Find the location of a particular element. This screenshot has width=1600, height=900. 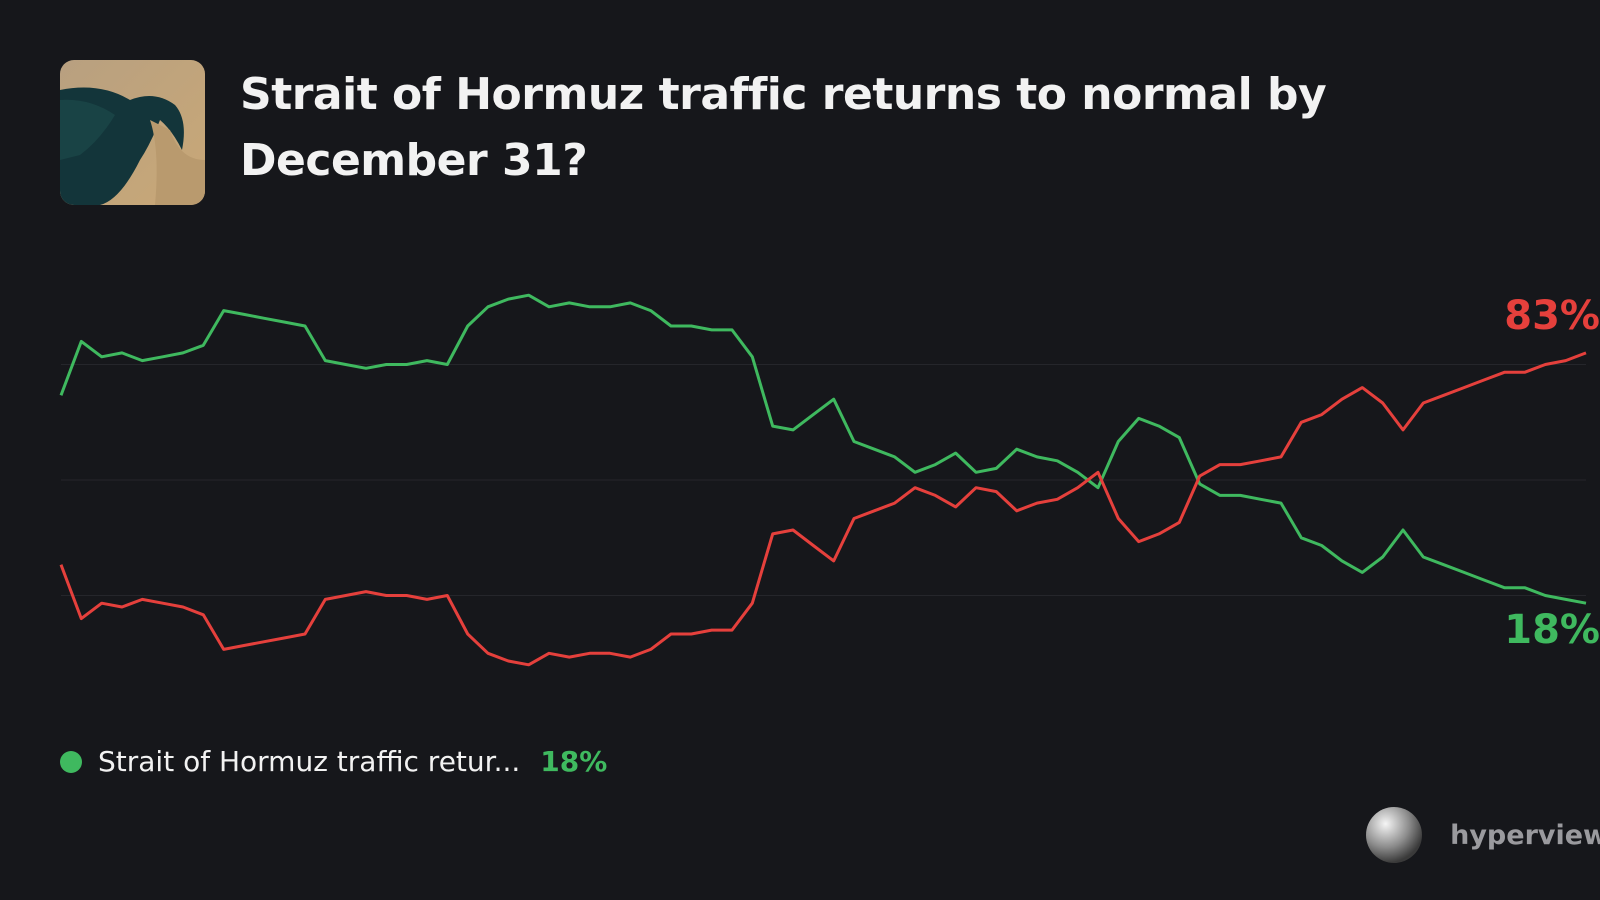

legend-value: 18% is located at coordinates (574, 761).